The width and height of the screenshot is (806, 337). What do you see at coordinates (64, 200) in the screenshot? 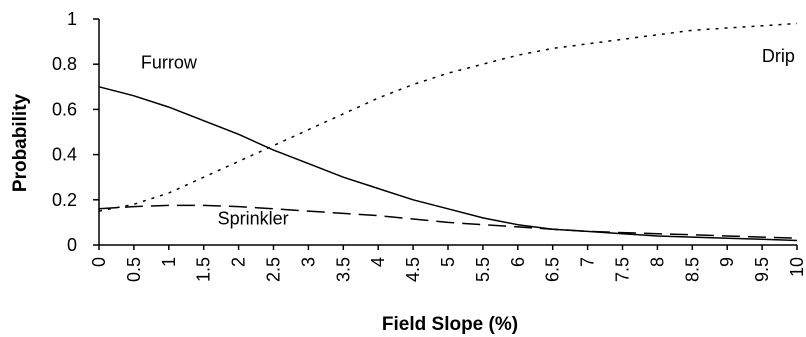
I see `y-tick-label: 0.2` at bounding box center [64, 200].